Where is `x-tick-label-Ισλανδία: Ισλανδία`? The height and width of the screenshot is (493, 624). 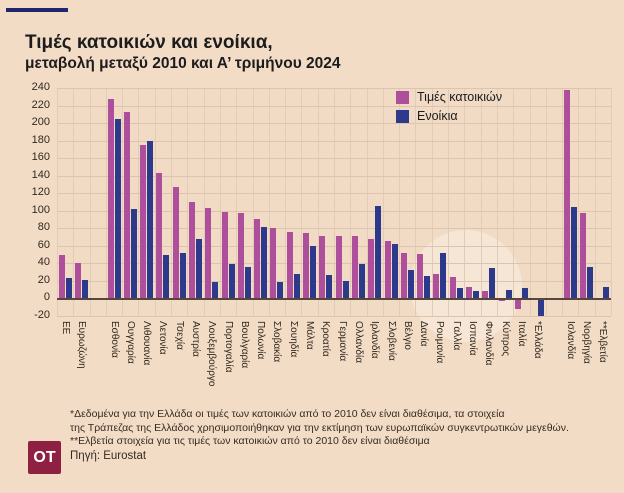 x-tick-label-Ισλανδία: Ισλανδία is located at coordinates (570, 340).